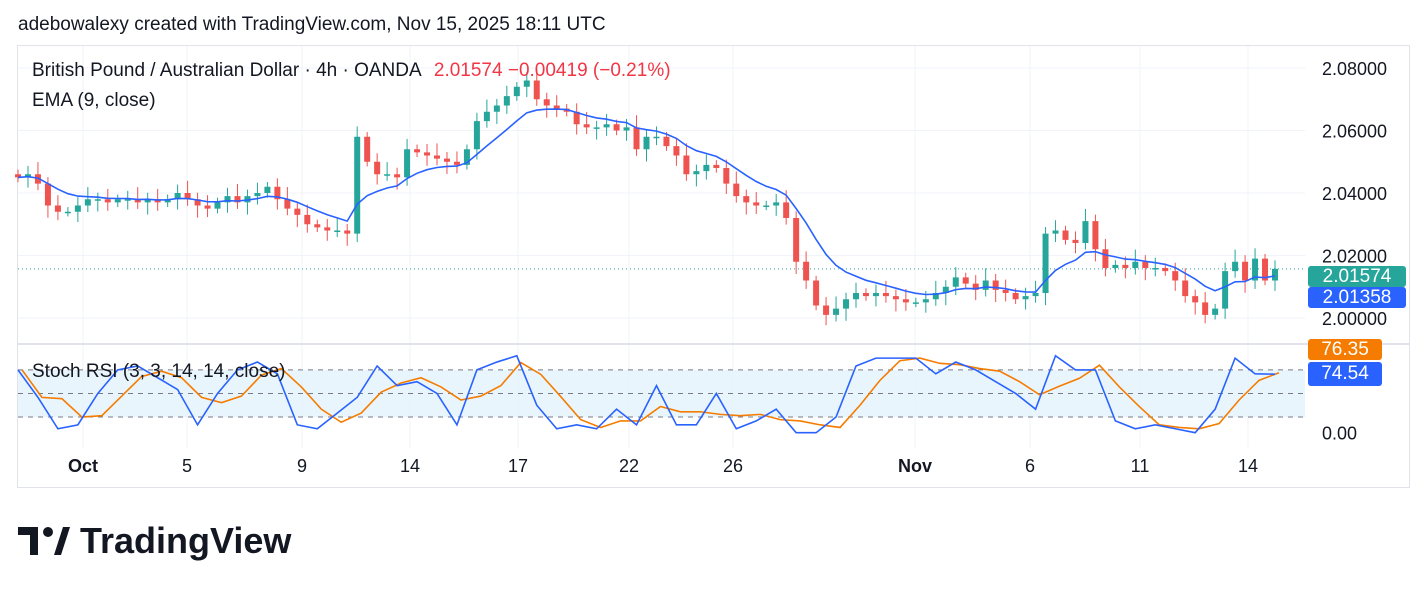  What do you see at coordinates (1354, 69) in the screenshot?
I see `price-tick-label: 2.08000` at bounding box center [1354, 69].